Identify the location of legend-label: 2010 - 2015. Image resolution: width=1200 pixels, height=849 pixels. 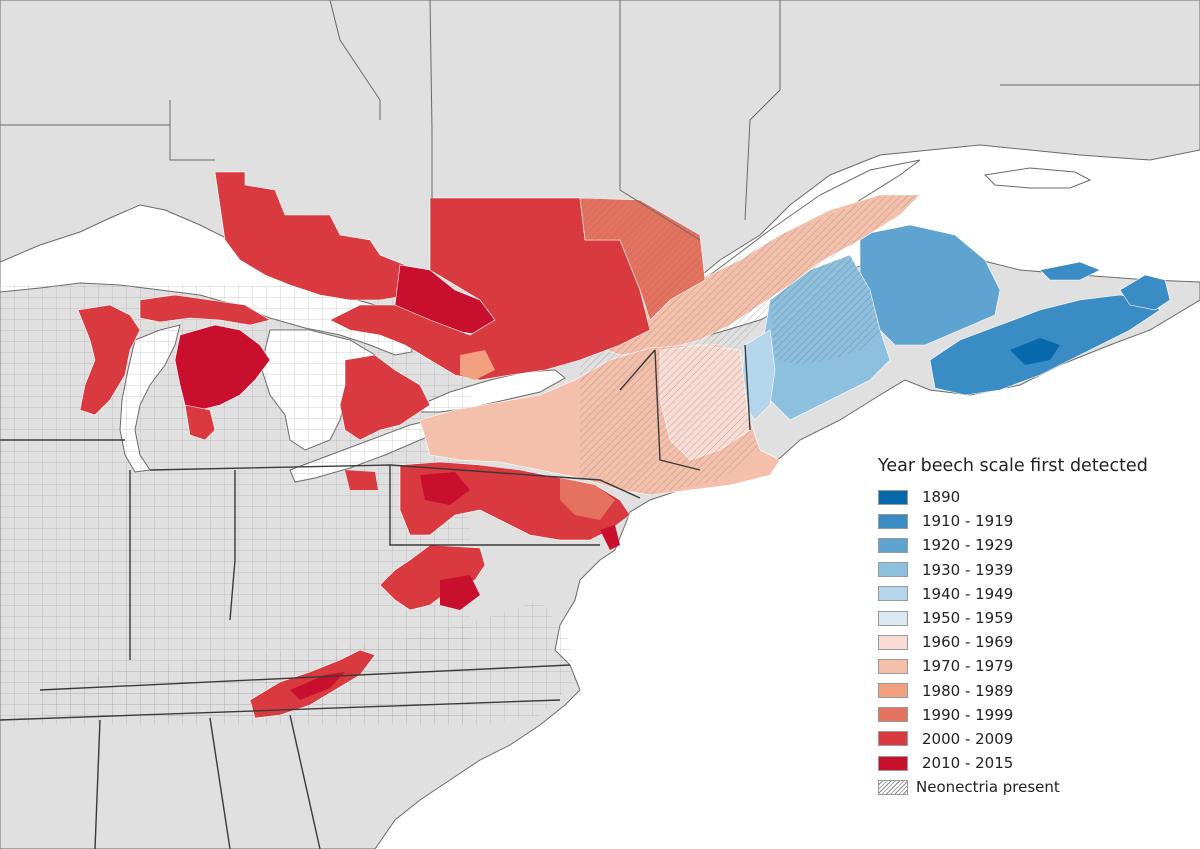
(968, 763).